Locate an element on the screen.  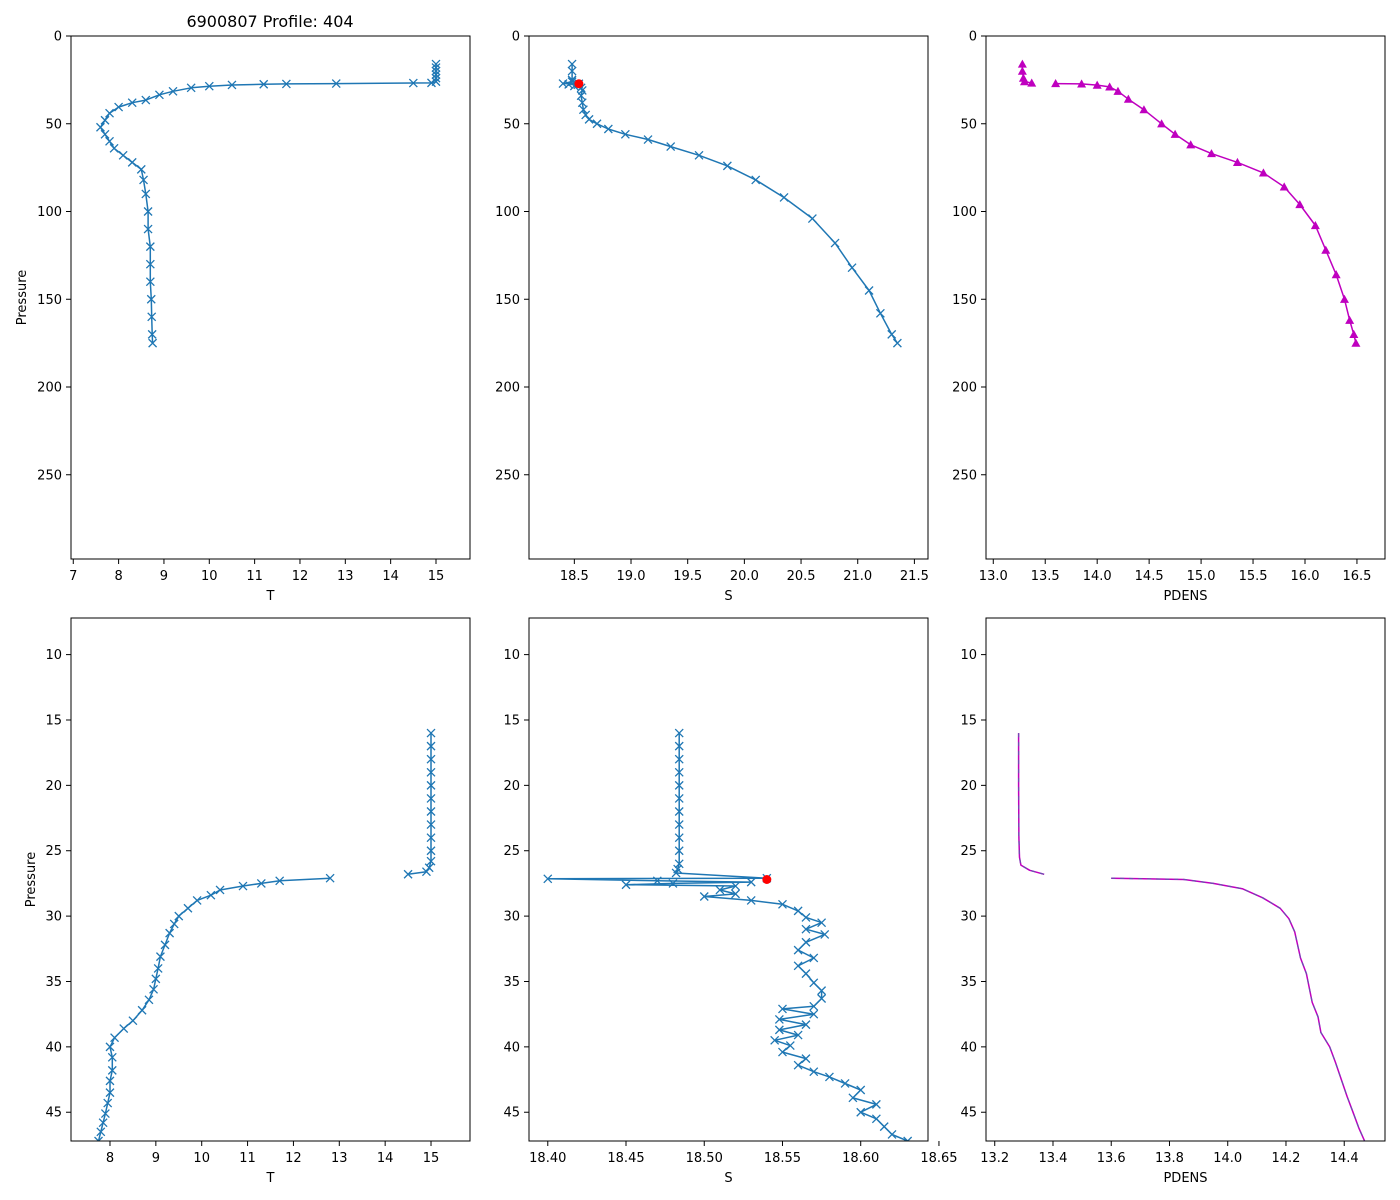
y-tick-label: 50 is located at coordinates (511, 124).